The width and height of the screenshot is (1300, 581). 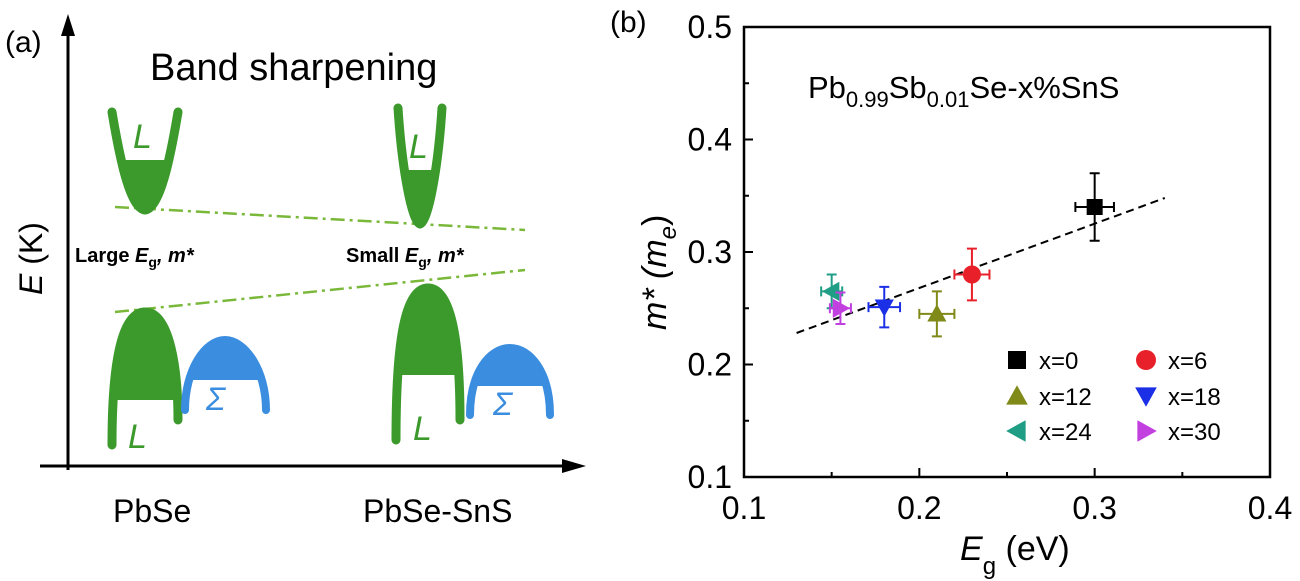 I want to click on y-tick-label: 0.2, so click(x=710, y=365).